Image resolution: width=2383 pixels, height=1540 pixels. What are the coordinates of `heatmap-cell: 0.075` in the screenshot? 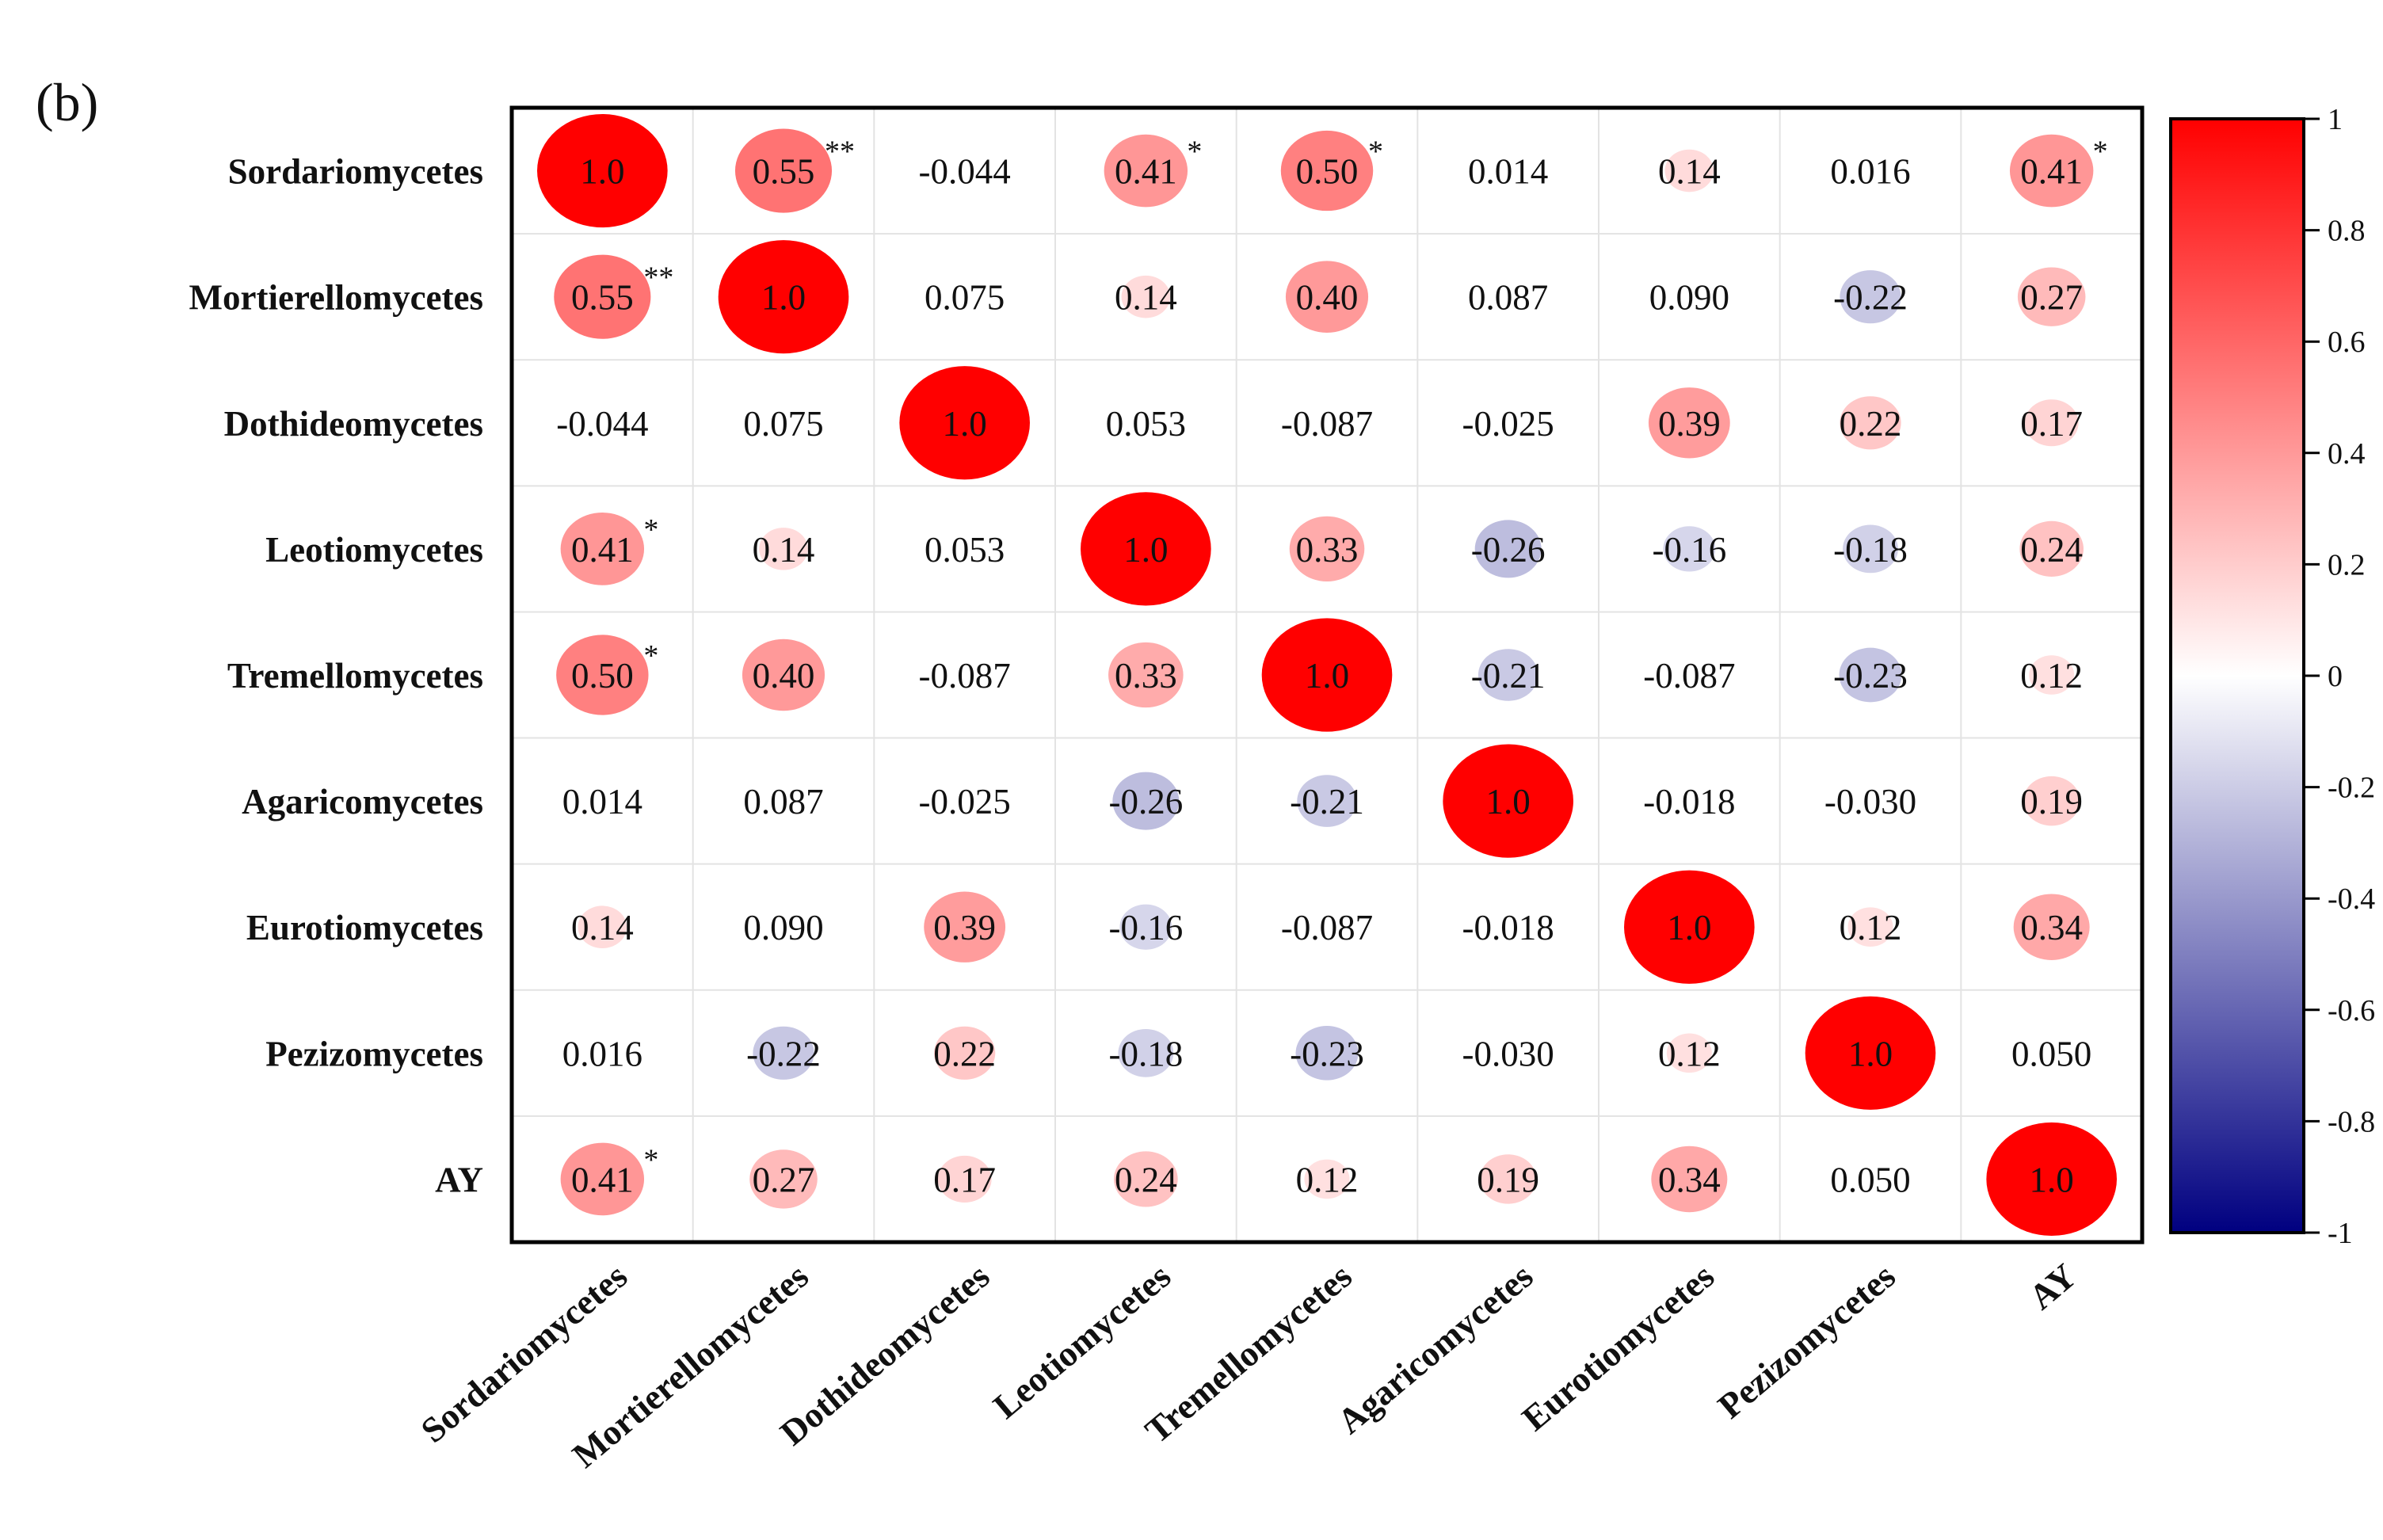 It's located at (783, 424).